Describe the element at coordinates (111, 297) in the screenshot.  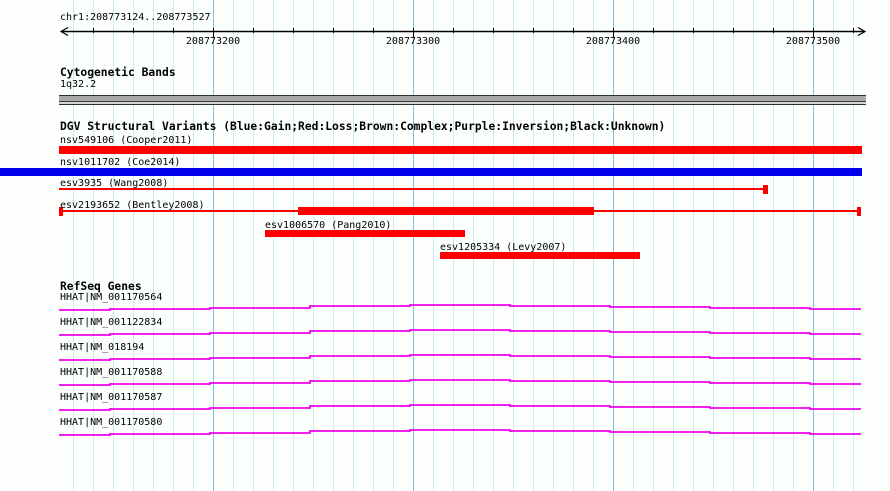
I see `gene-label: HHAT|NM_001170564` at that location.